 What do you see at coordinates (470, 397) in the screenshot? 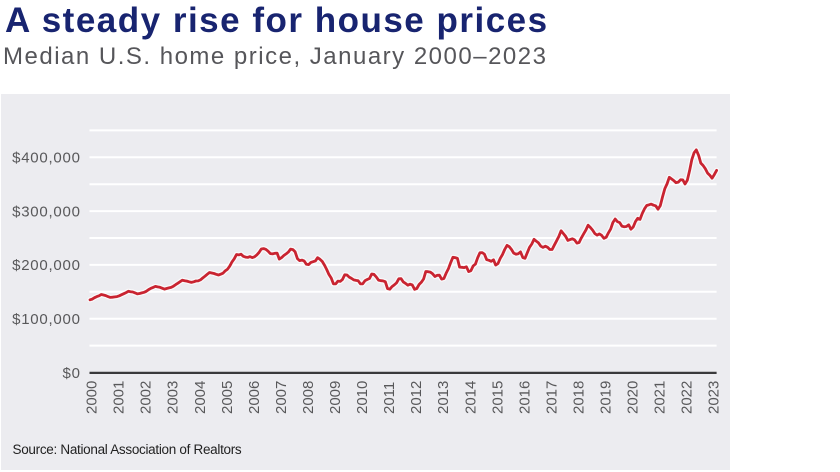
I see `svg-text: 2014` at bounding box center [470, 397].